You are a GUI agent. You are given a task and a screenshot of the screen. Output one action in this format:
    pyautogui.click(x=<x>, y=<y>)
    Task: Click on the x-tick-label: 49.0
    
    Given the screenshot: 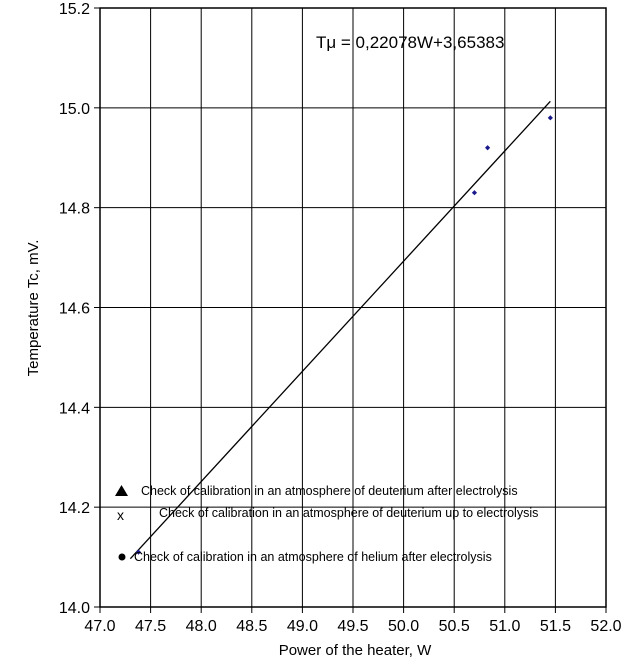 What is the action you would take?
    pyautogui.click(x=302, y=626)
    